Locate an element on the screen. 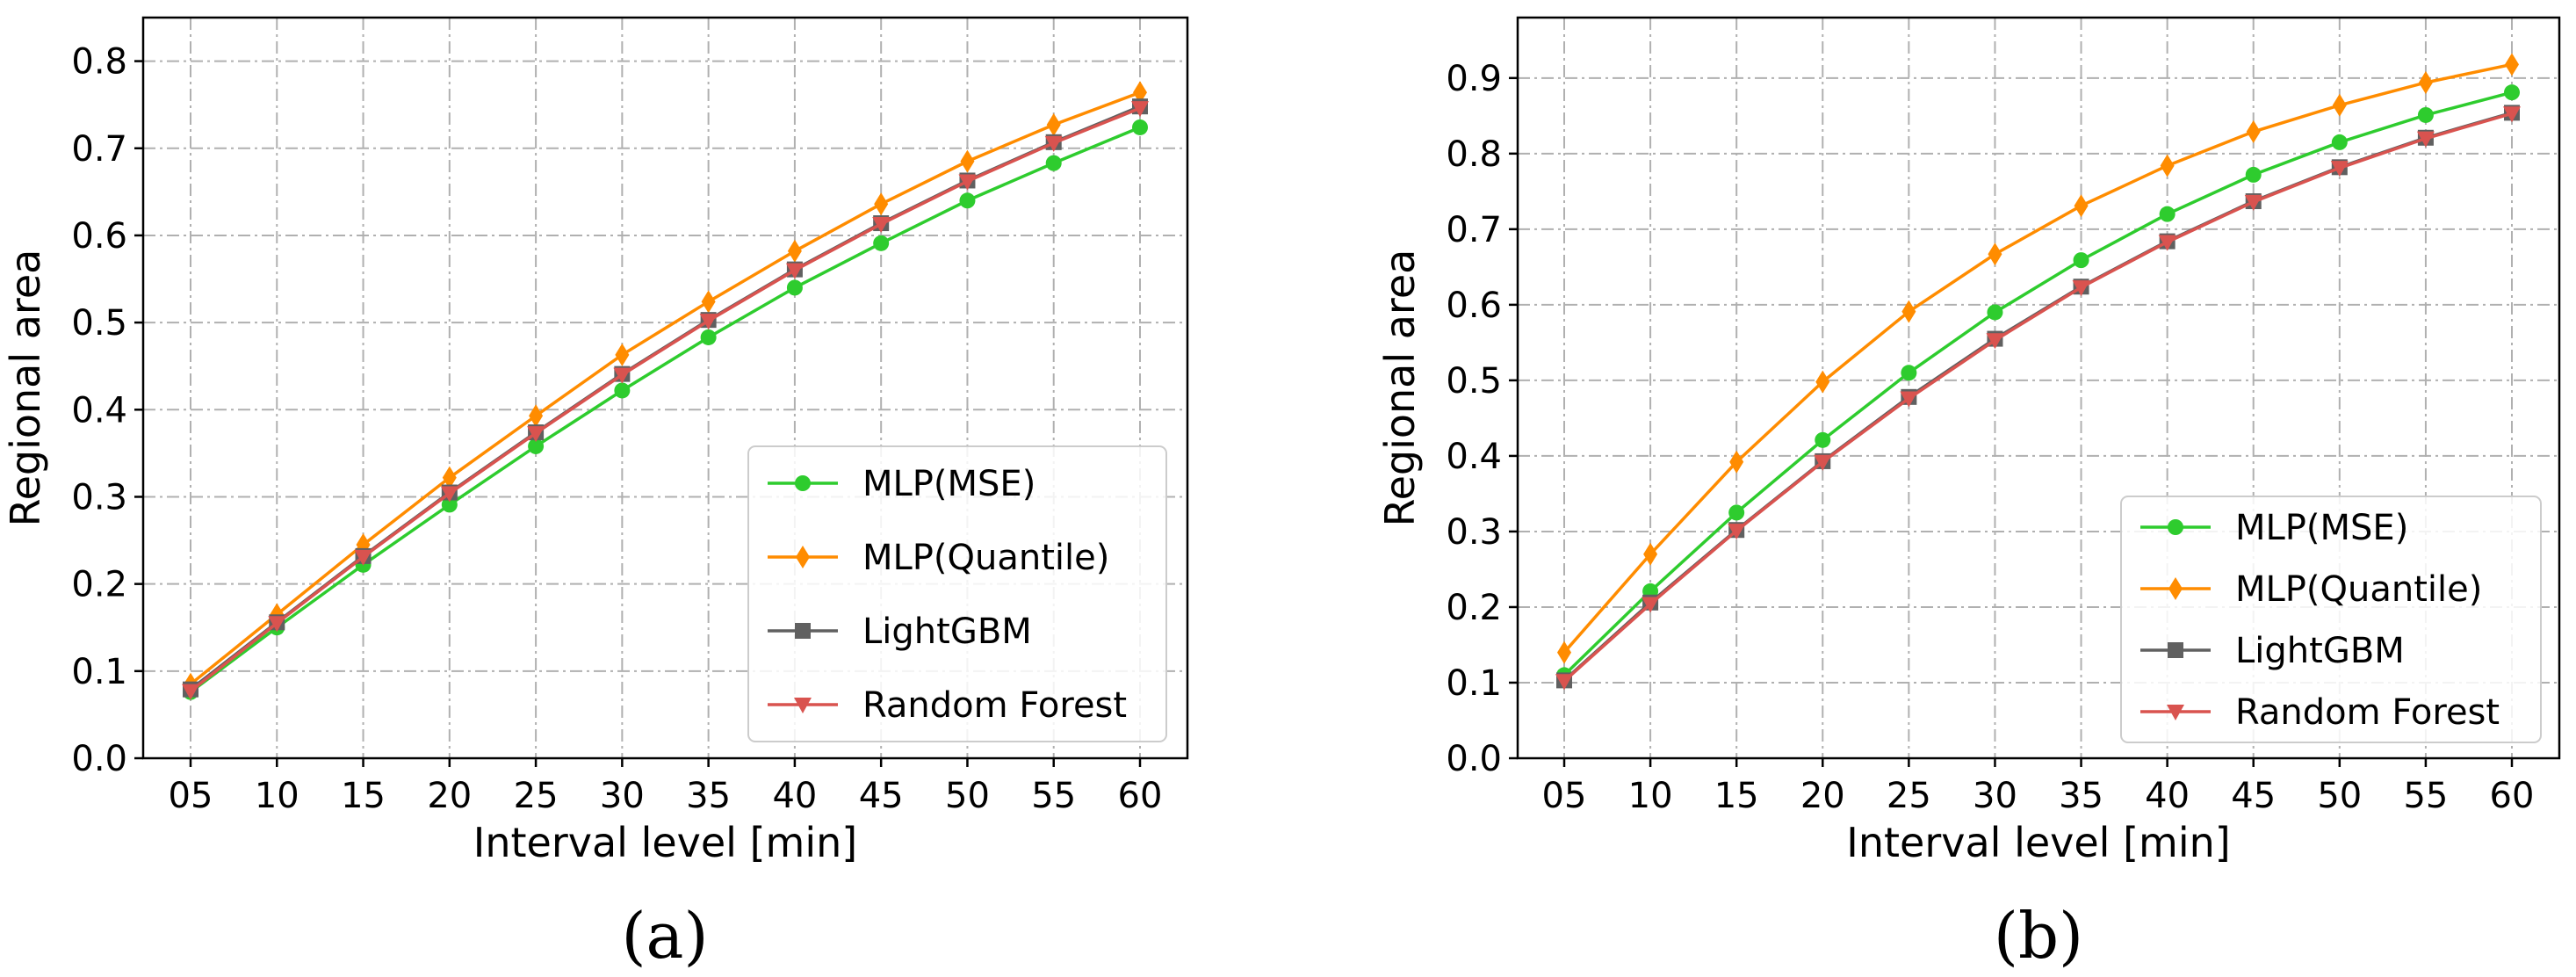 The width and height of the screenshot is (2576, 977). y-tick-label: 0.4 is located at coordinates (99, 410).